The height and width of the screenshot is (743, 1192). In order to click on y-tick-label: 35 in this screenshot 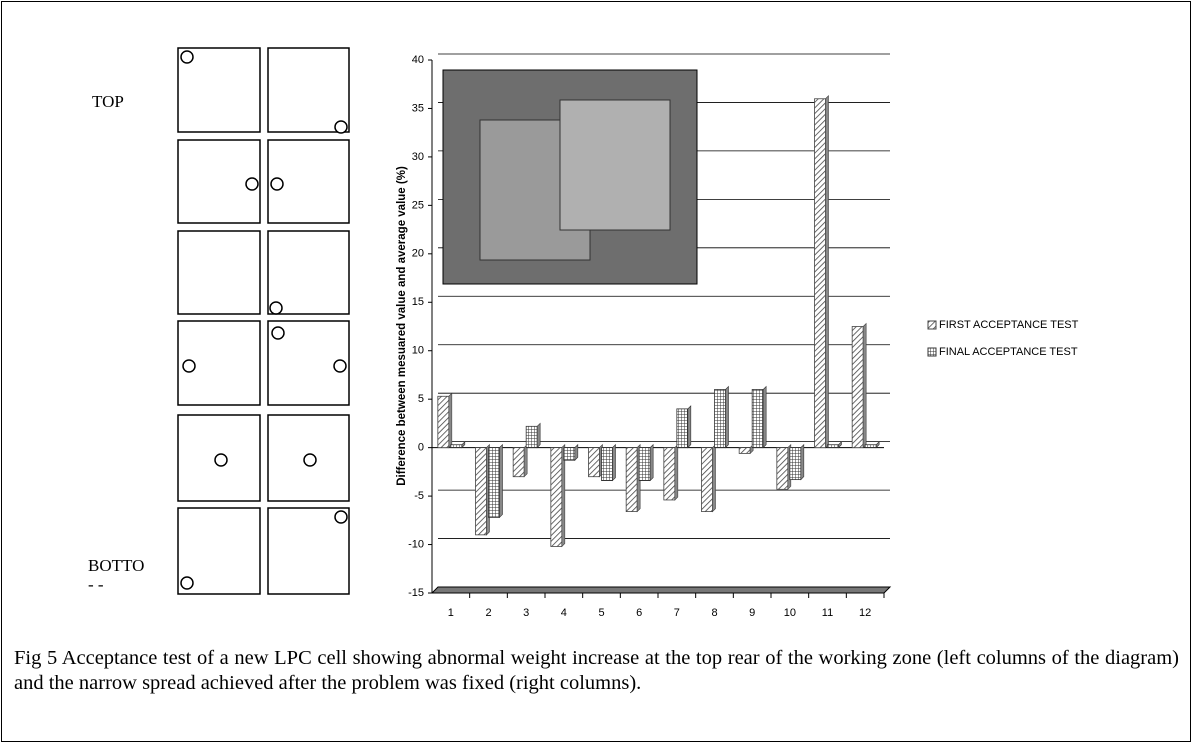, I will do `click(418, 108)`.